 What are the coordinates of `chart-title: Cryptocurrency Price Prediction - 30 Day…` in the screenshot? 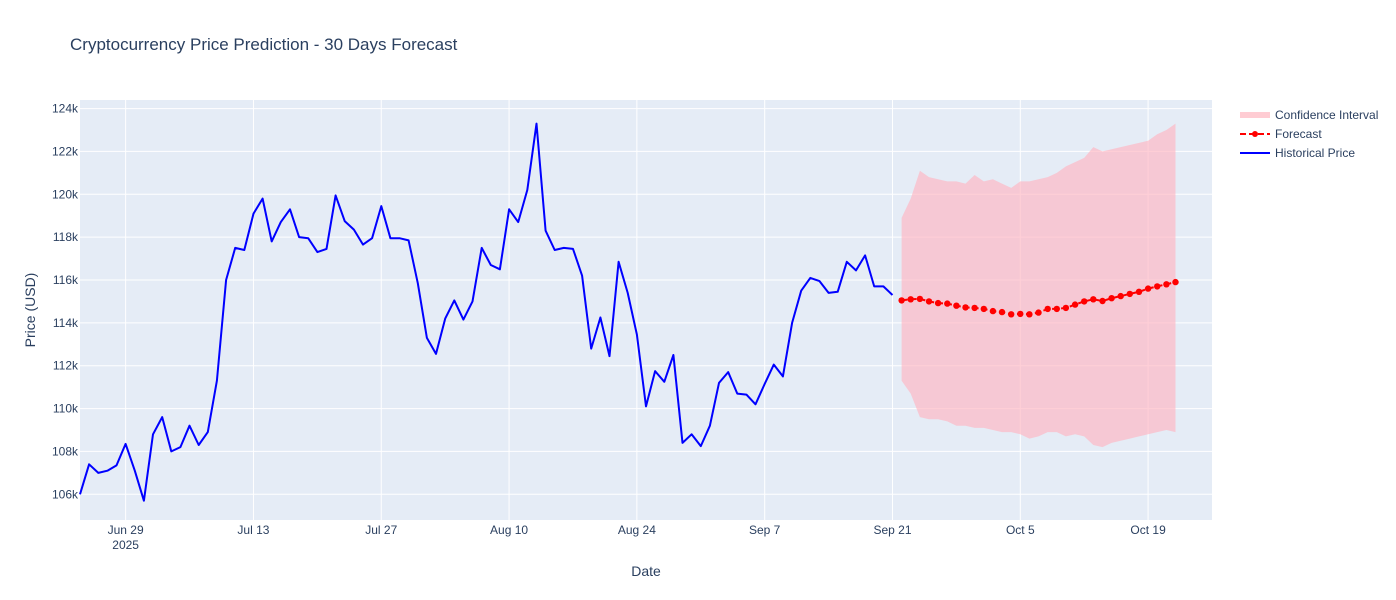 It's located at (264, 44).